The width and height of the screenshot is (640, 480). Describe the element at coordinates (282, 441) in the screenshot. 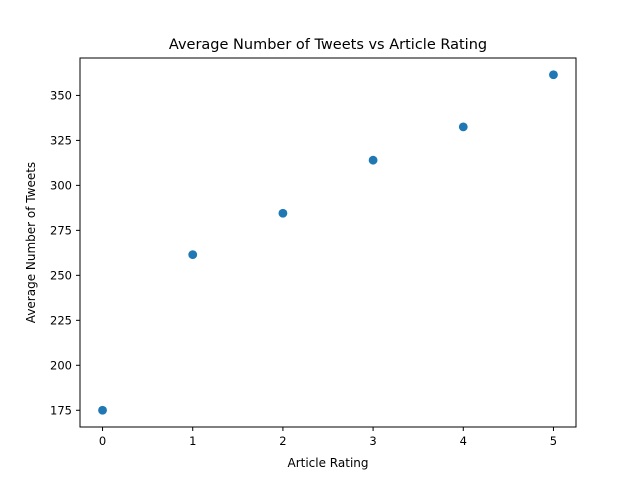

I see `x-tick-label: 2` at that location.